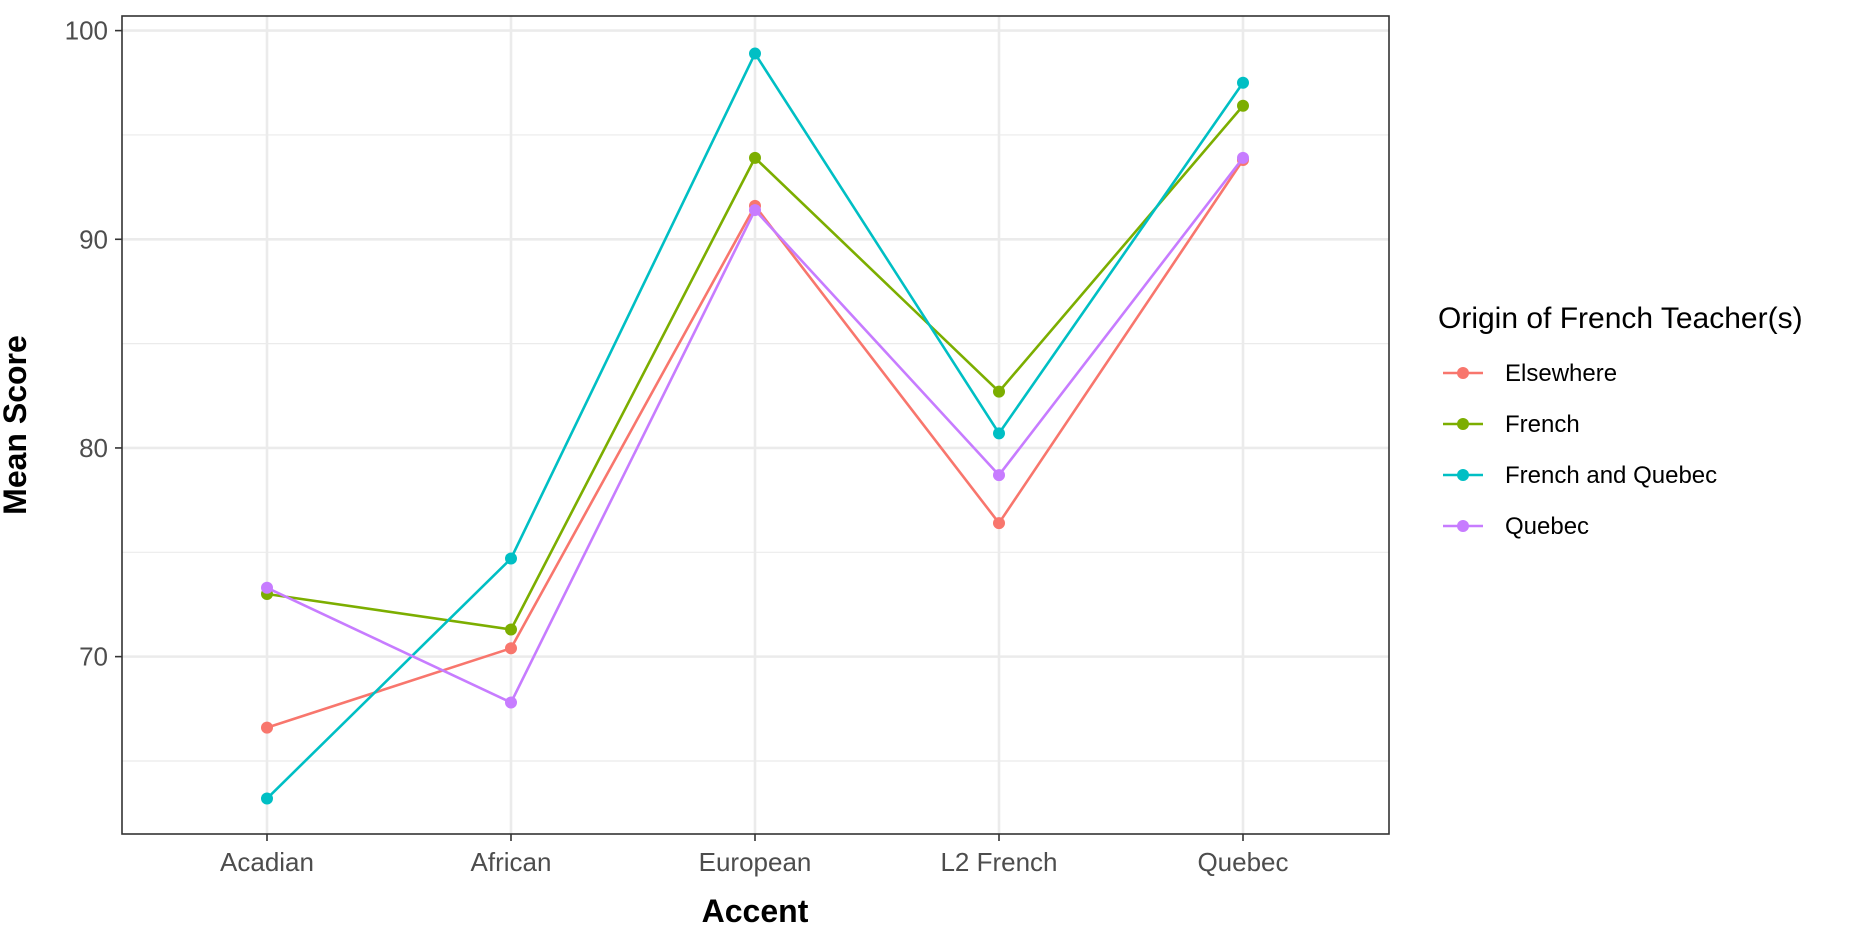  I want to click on y-axis: 70 80 90 100, so click(93, 344).